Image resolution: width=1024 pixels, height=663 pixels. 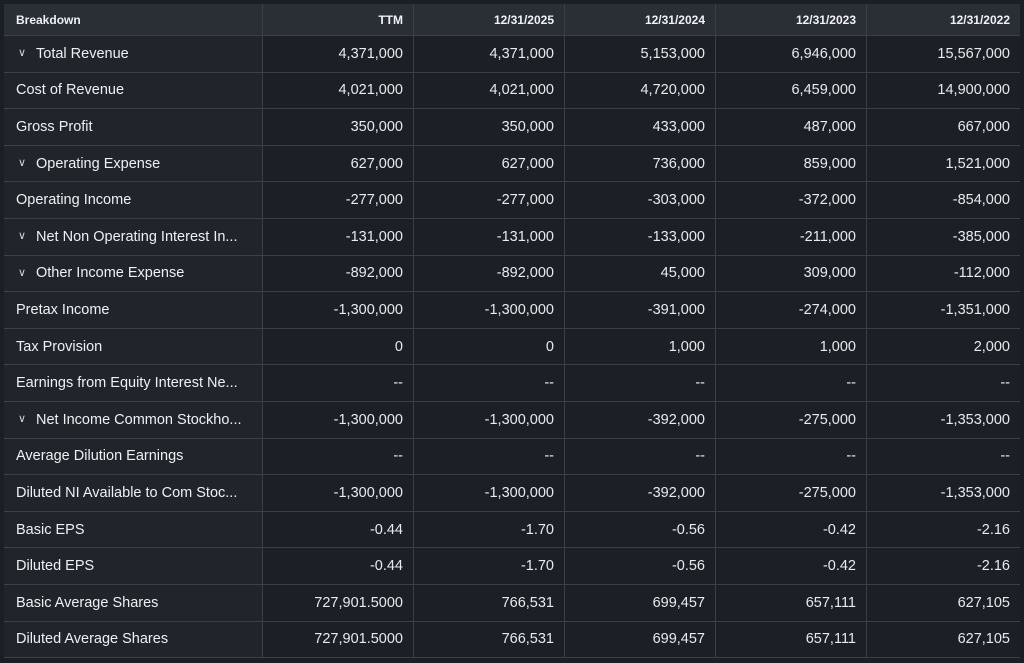 I want to click on column-header-breakdown: Breakdown, so click(x=133, y=20).